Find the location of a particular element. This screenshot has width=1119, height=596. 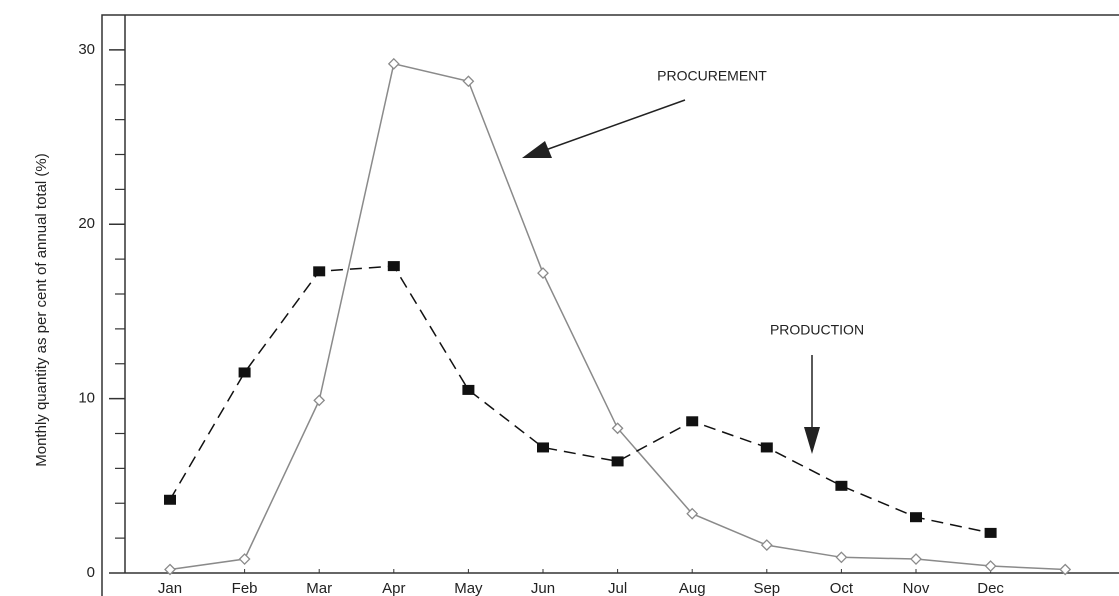

x-tick-label: Jul is located at coordinates (617, 588).